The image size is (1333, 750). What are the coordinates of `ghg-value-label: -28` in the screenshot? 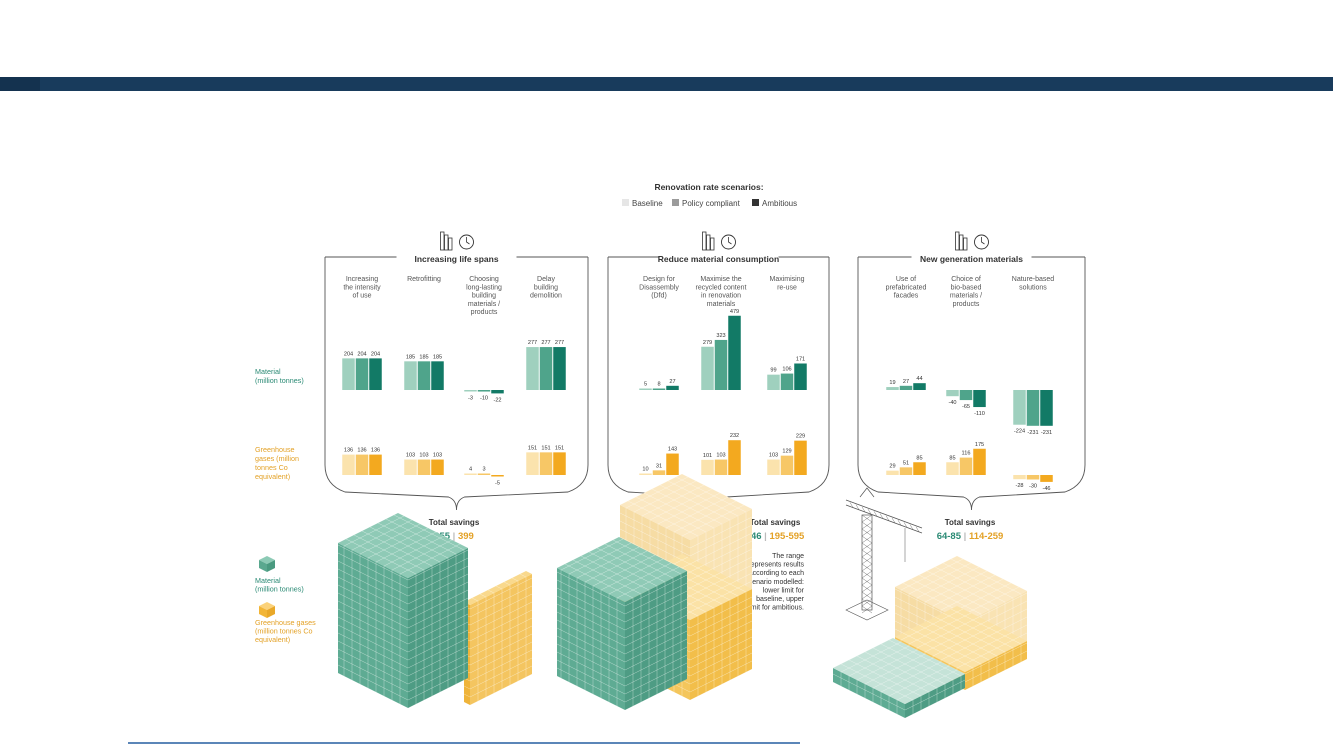 It's located at (1019, 486).